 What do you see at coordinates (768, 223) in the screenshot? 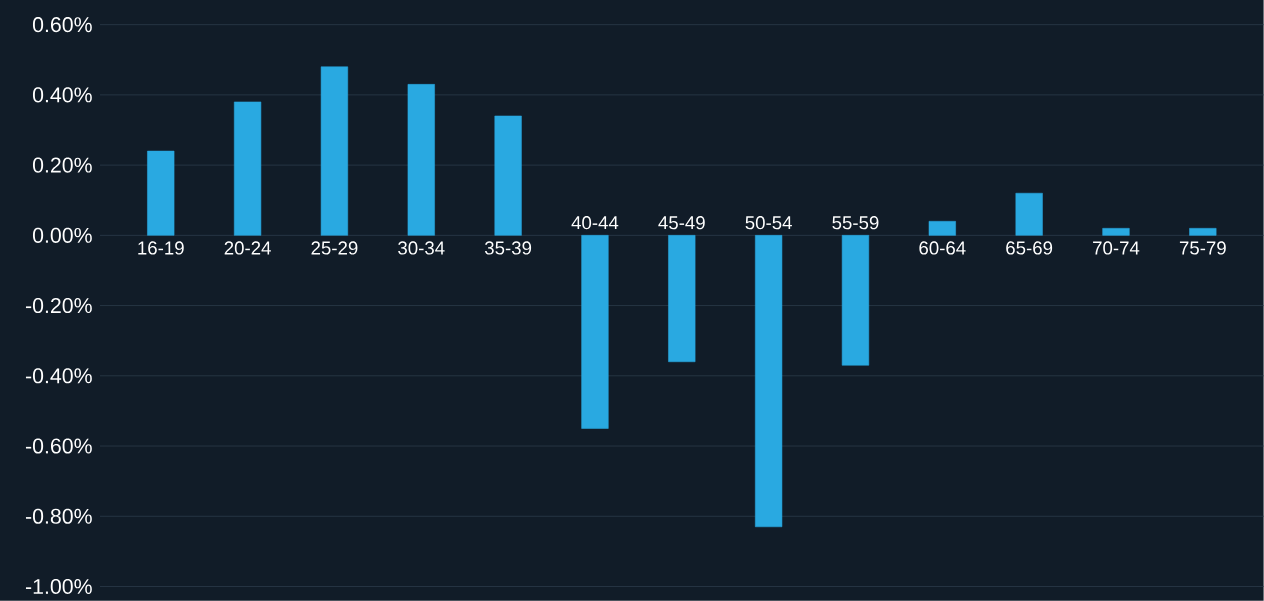
I see `x-tick-label: 50-54` at bounding box center [768, 223].